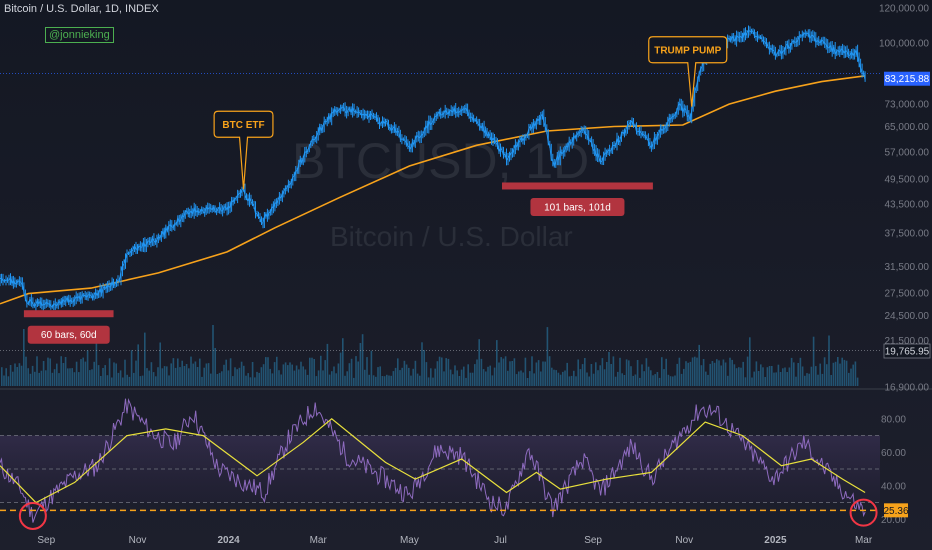 The image size is (932, 550). Describe the element at coordinates (687, 51) in the screenshot. I see `callout-label: TRUMP PUMP` at that location.